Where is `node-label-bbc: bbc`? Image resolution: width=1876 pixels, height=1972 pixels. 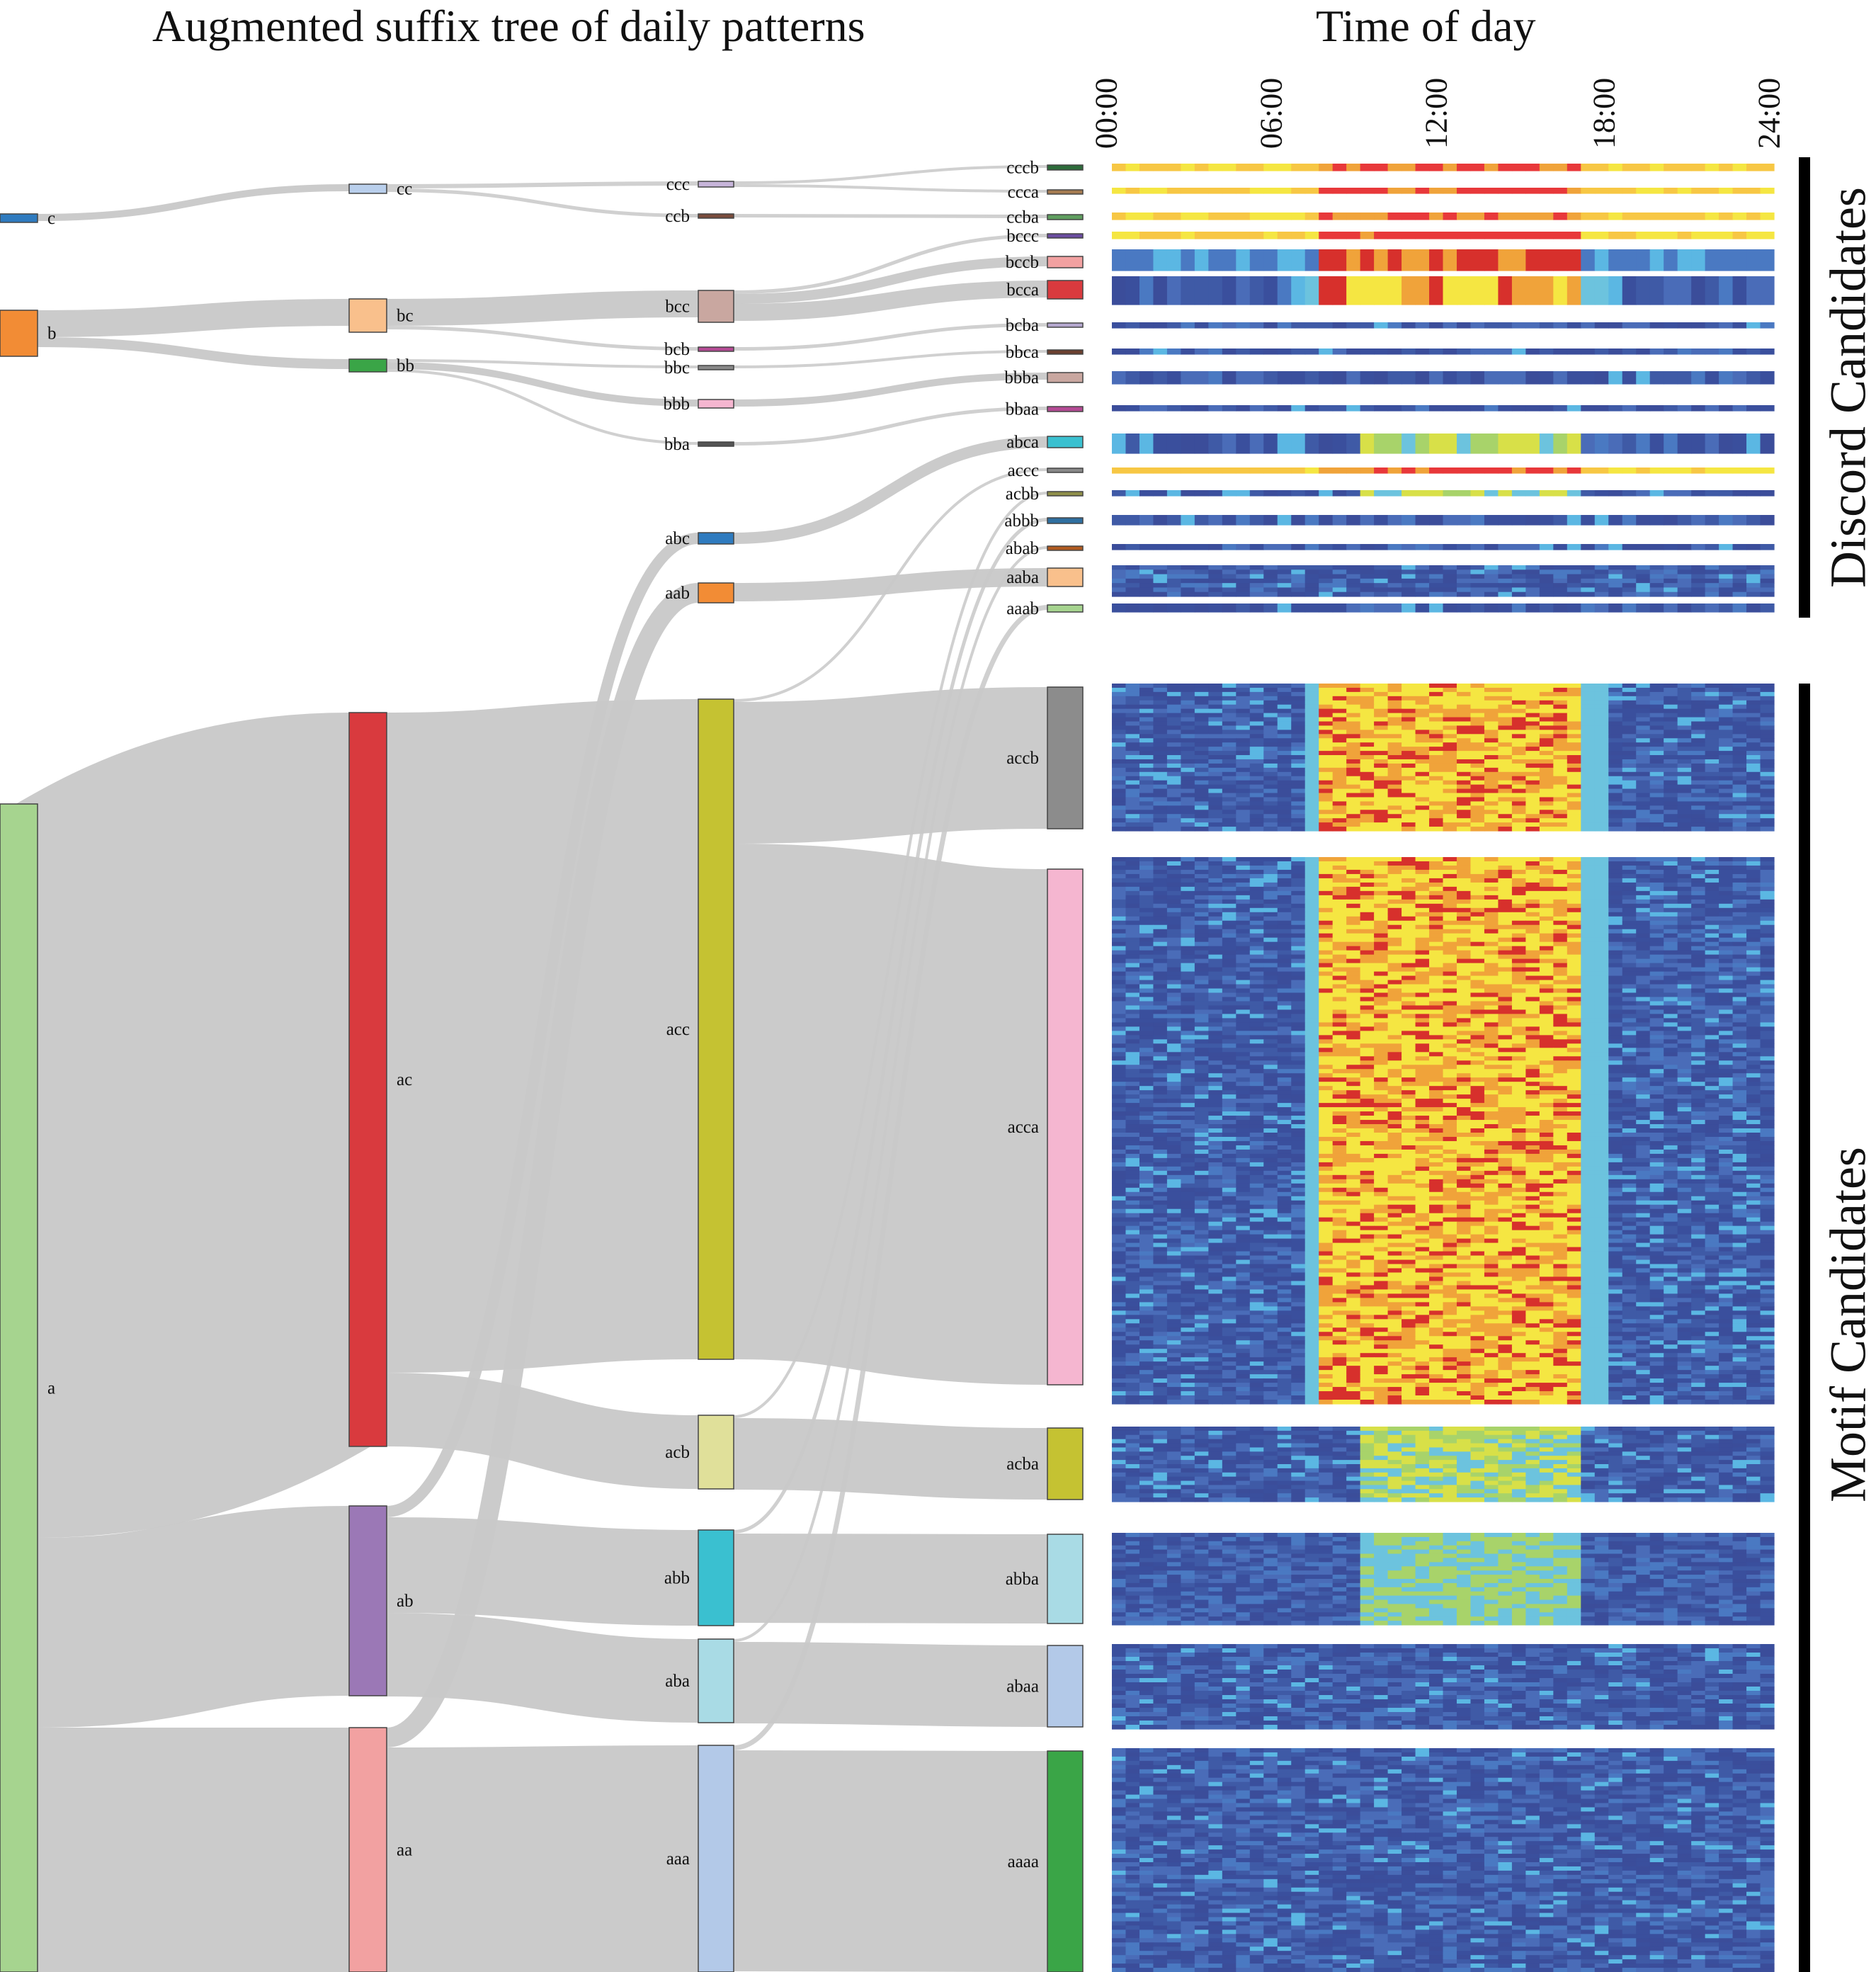 node-label-bbc: bbc is located at coordinates (677, 368).